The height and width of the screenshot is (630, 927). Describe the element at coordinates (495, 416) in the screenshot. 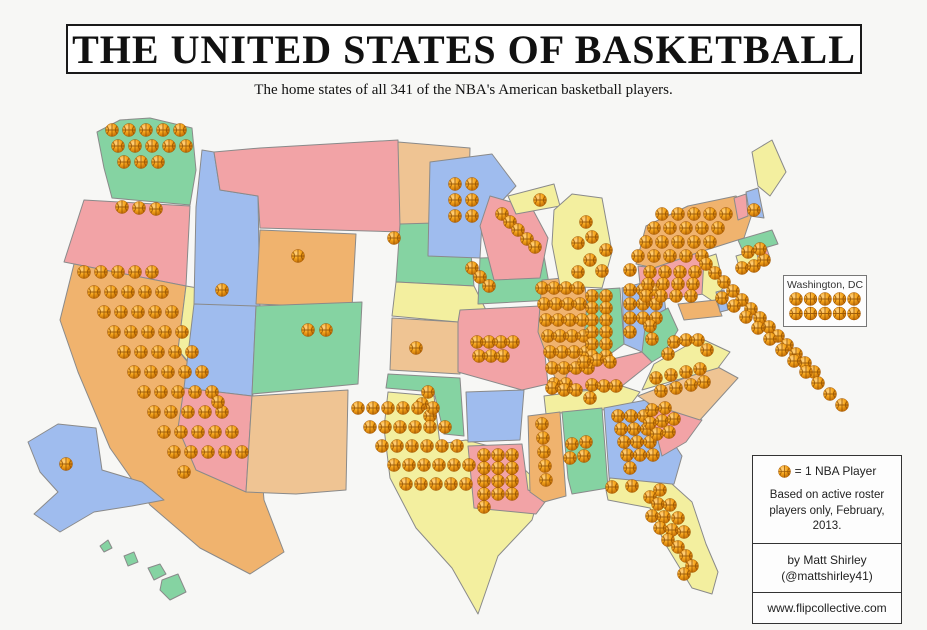

I see `state-ar` at that location.